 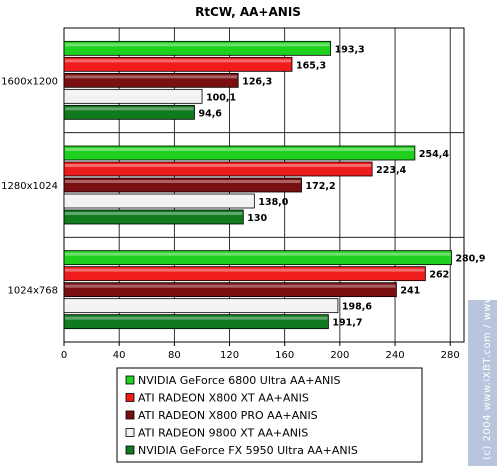 What do you see at coordinates (64, 355) in the screenshot?
I see `x-tick-label: 0` at bounding box center [64, 355].